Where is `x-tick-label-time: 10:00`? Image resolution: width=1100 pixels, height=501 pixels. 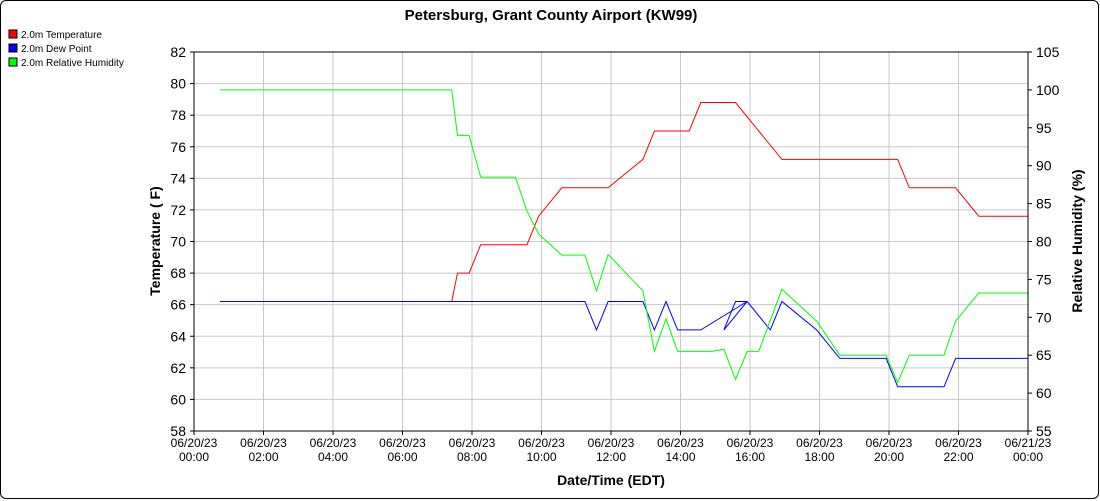
x-tick-label-time: 10:00 is located at coordinates (541, 457).